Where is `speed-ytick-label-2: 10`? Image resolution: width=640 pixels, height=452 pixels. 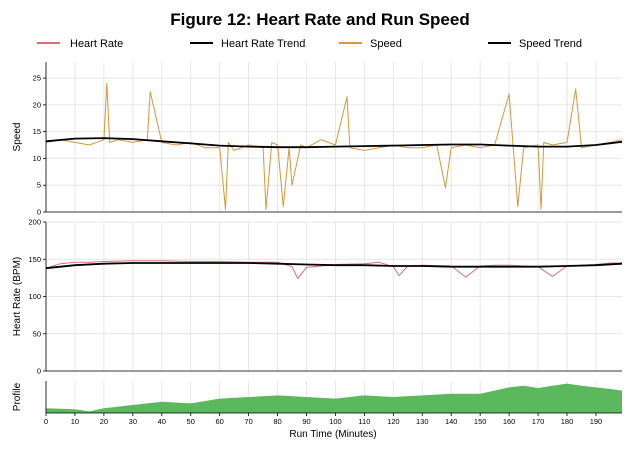
speed-ytick-label-2: 10 is located at coordinates (37, 158).